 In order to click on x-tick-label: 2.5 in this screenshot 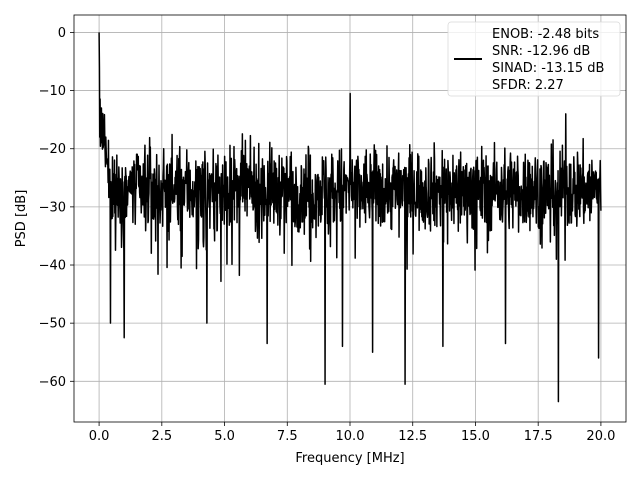, I will do `click(161, 436)`.